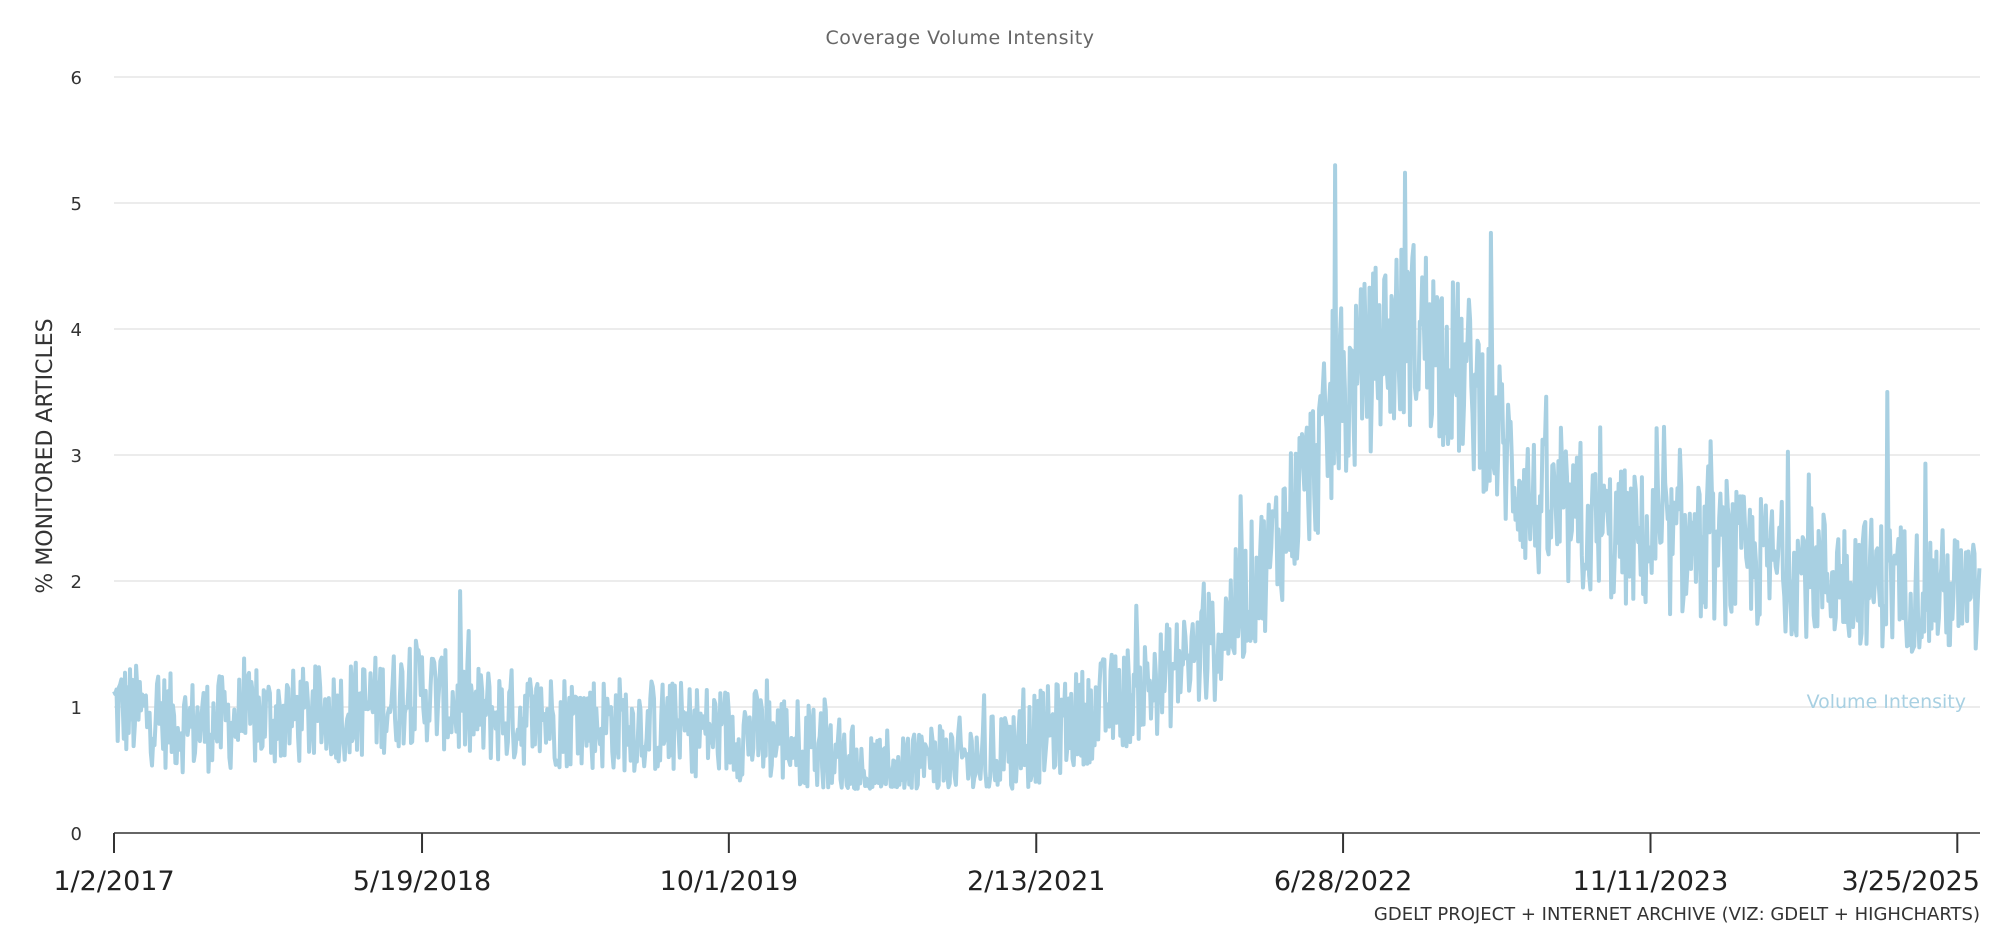  What do you see at coordinates (1886, 702) in the screenshot?
I see `series-label: Volume Intensity` at bounding box center [1886, 702].